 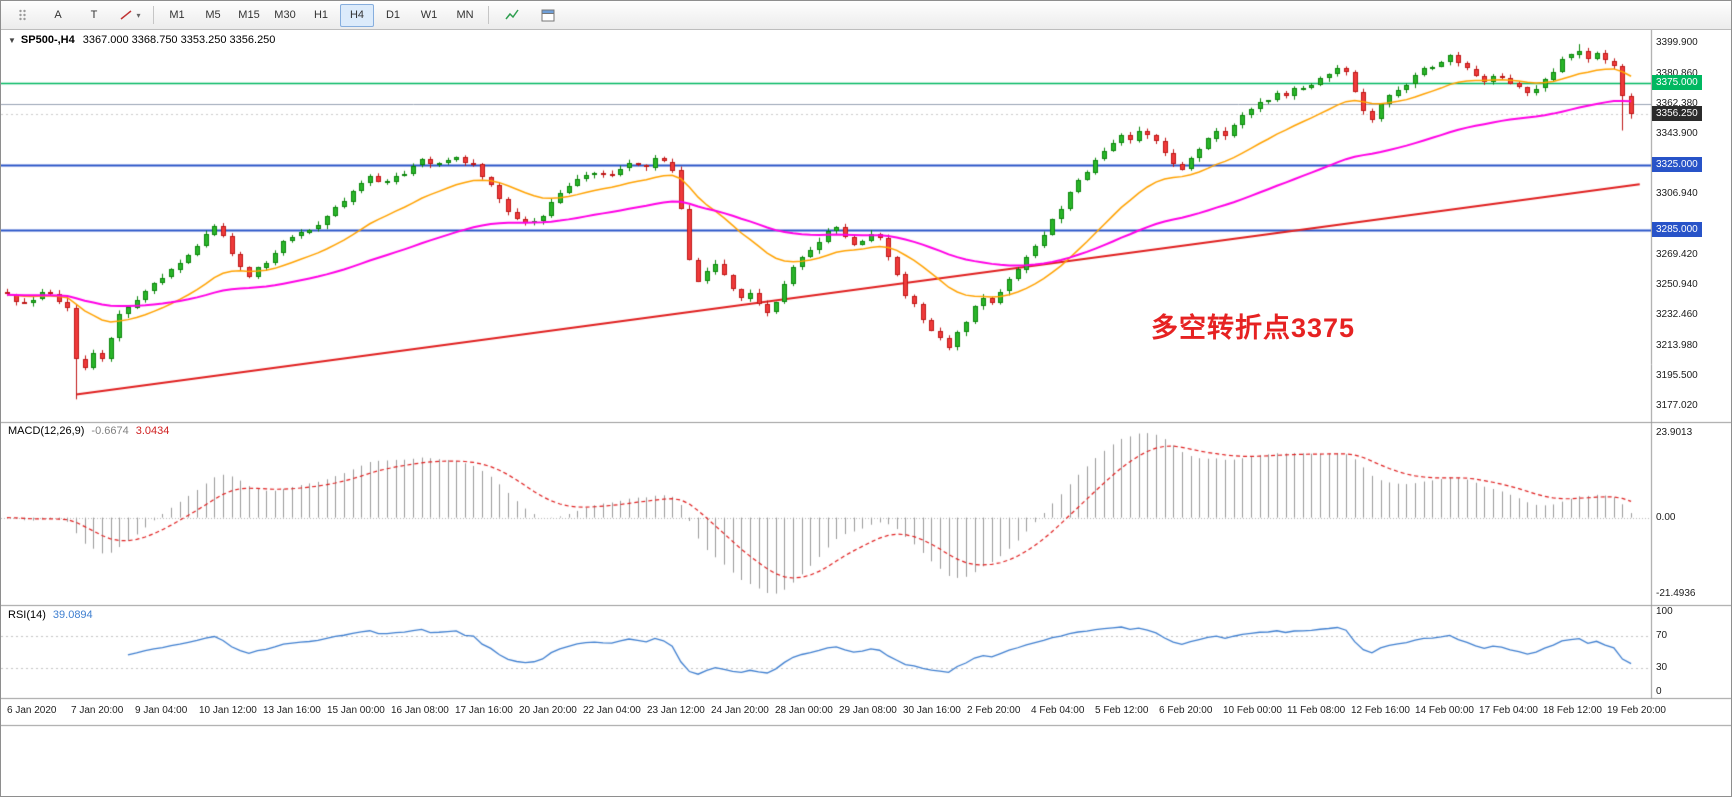 What do you see at coordinates (740, 710) in the screenshot?
I see `time-label: 24 Jan 20:00` at bounding box center [740, 710].